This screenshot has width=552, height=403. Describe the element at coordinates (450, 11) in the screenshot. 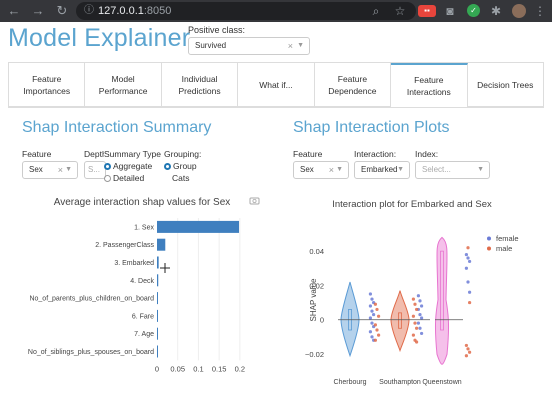

I see `camera-extension-icon: ◙` at that location.